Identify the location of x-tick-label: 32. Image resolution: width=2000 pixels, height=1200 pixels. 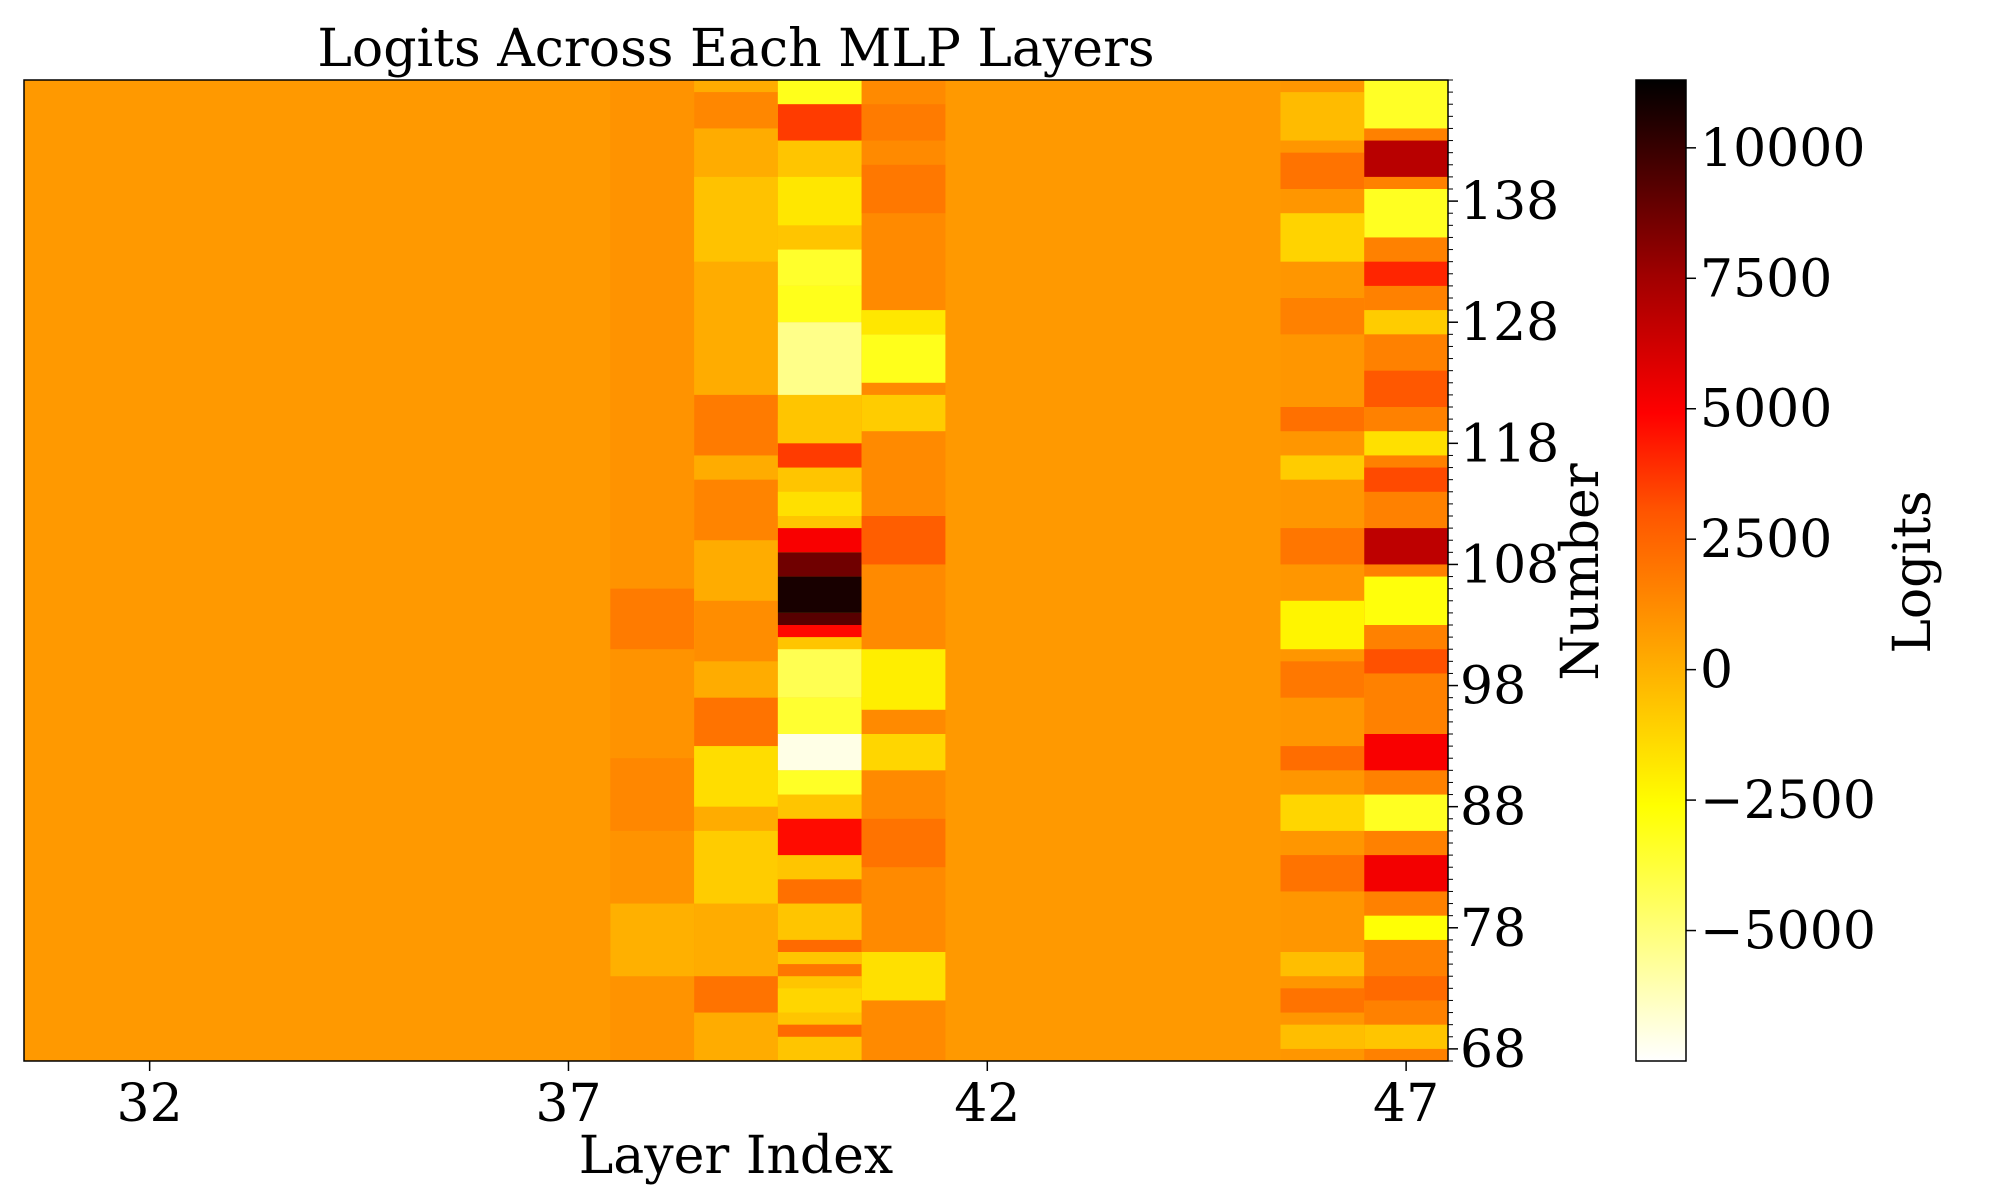
(150, 1104).